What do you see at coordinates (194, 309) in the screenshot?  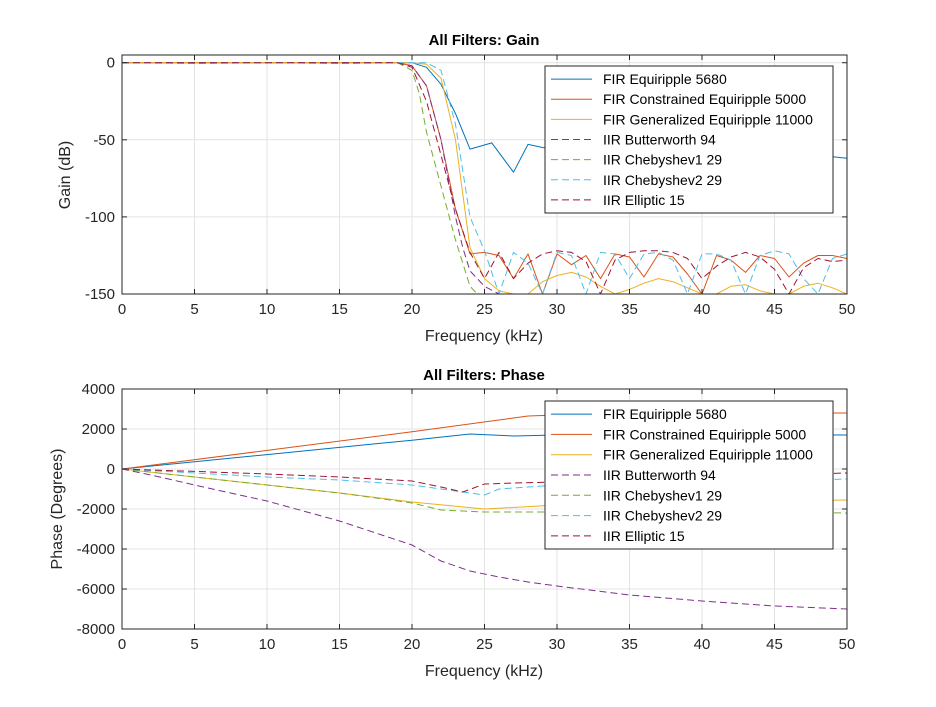 I see `gain-chart-x-tick-label: 5` at bounding box center [194, 309].